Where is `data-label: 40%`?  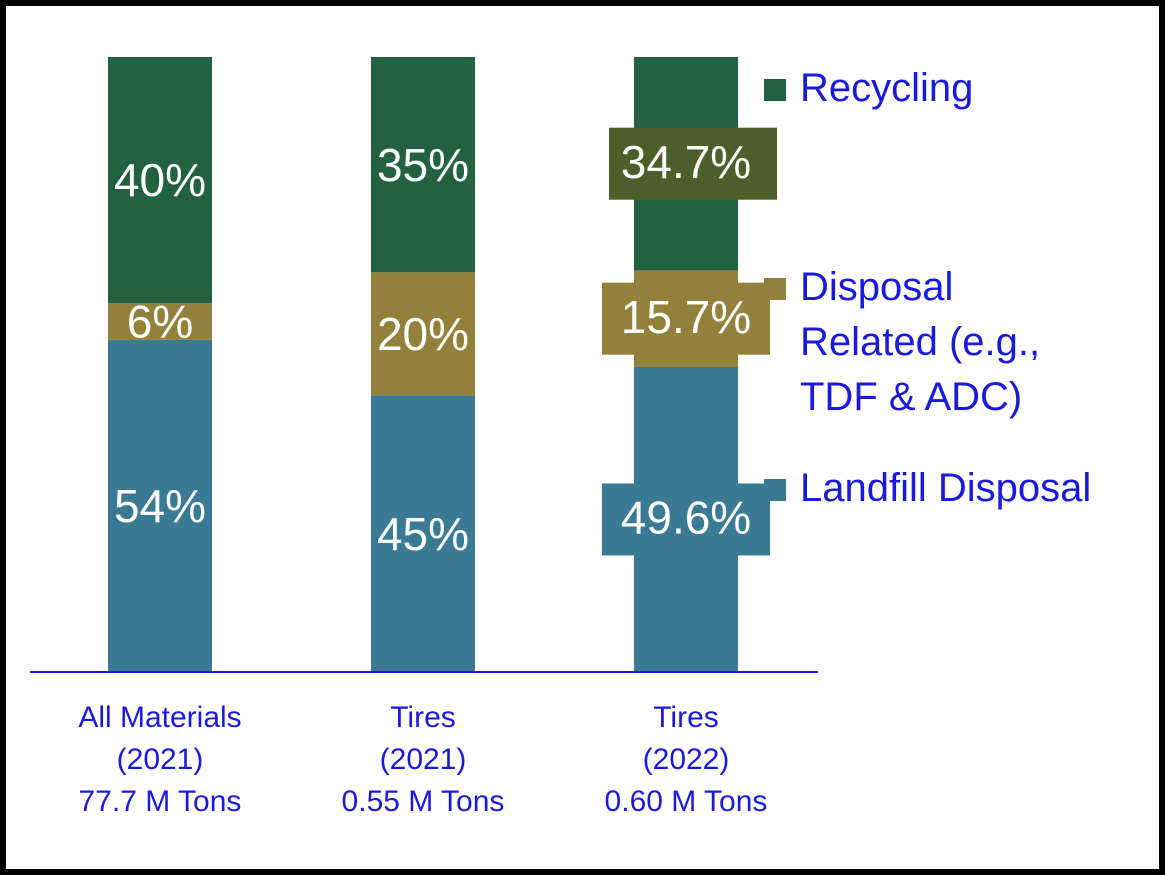 data-label: 40% is located at coordinates (160, 180).